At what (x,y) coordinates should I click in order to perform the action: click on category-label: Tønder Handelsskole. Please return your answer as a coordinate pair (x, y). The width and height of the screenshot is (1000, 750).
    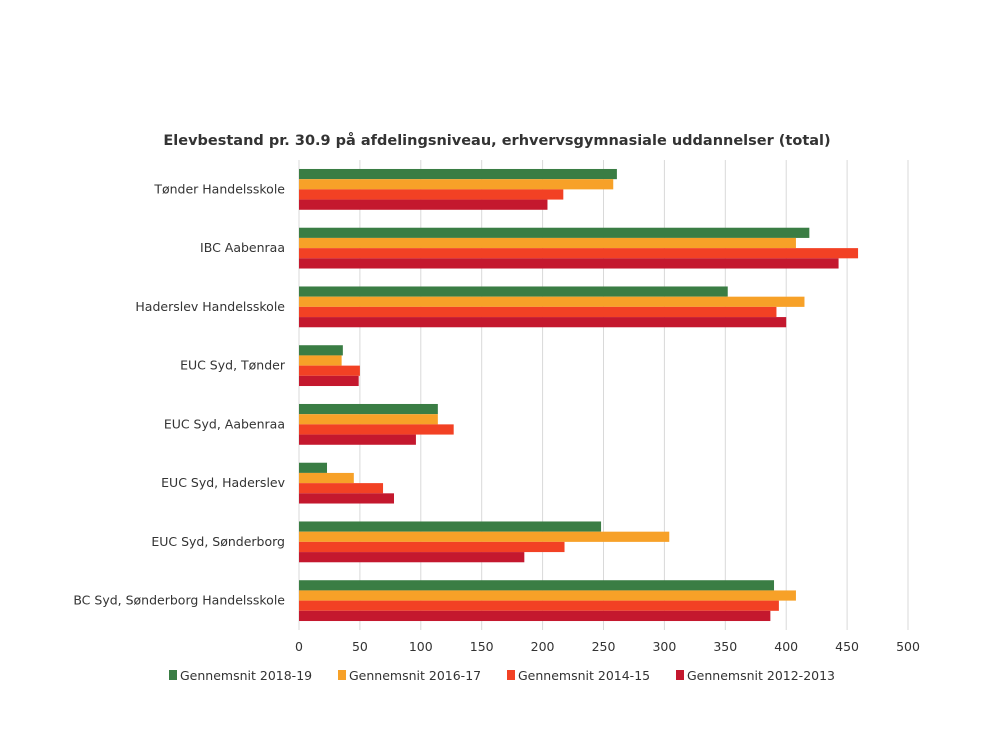
    Looking at the image, I should click on (219, 188).